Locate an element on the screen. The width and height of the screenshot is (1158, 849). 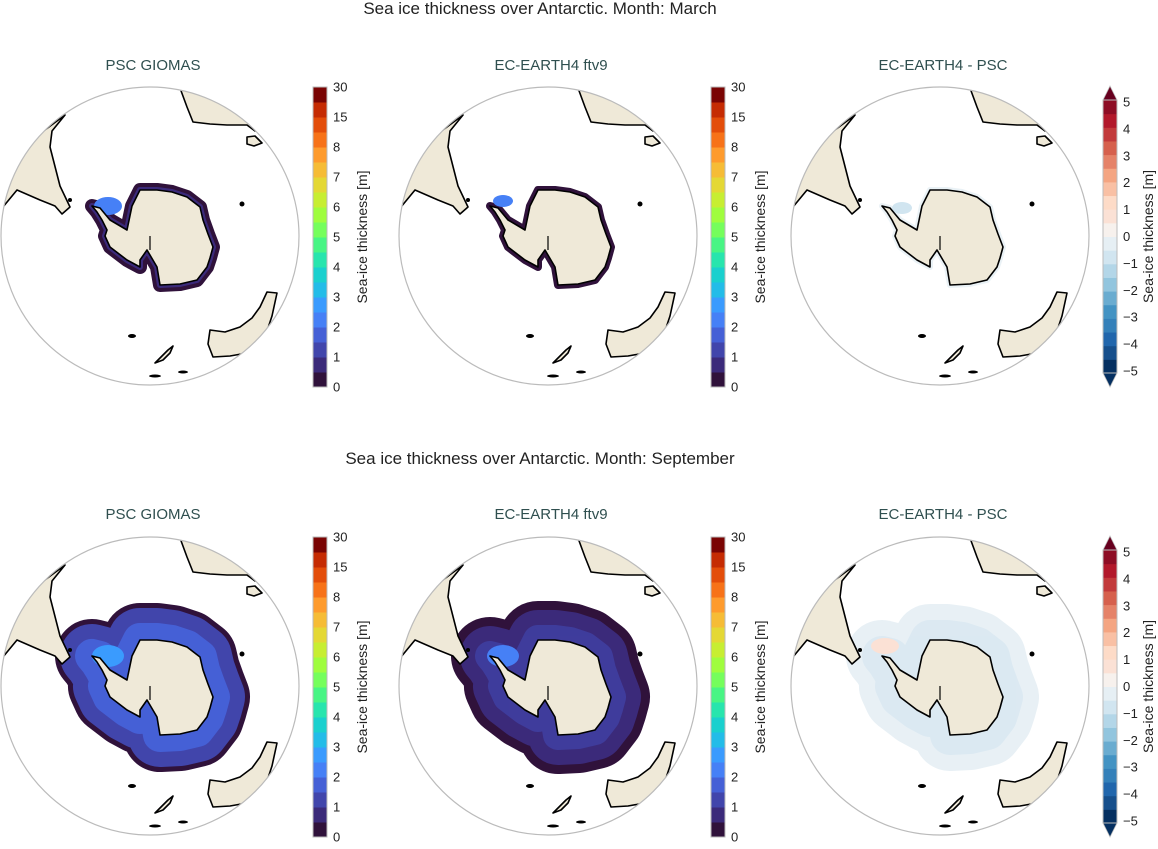
colorbar-tick-label: −4 is located at coordinates (1130, 794).